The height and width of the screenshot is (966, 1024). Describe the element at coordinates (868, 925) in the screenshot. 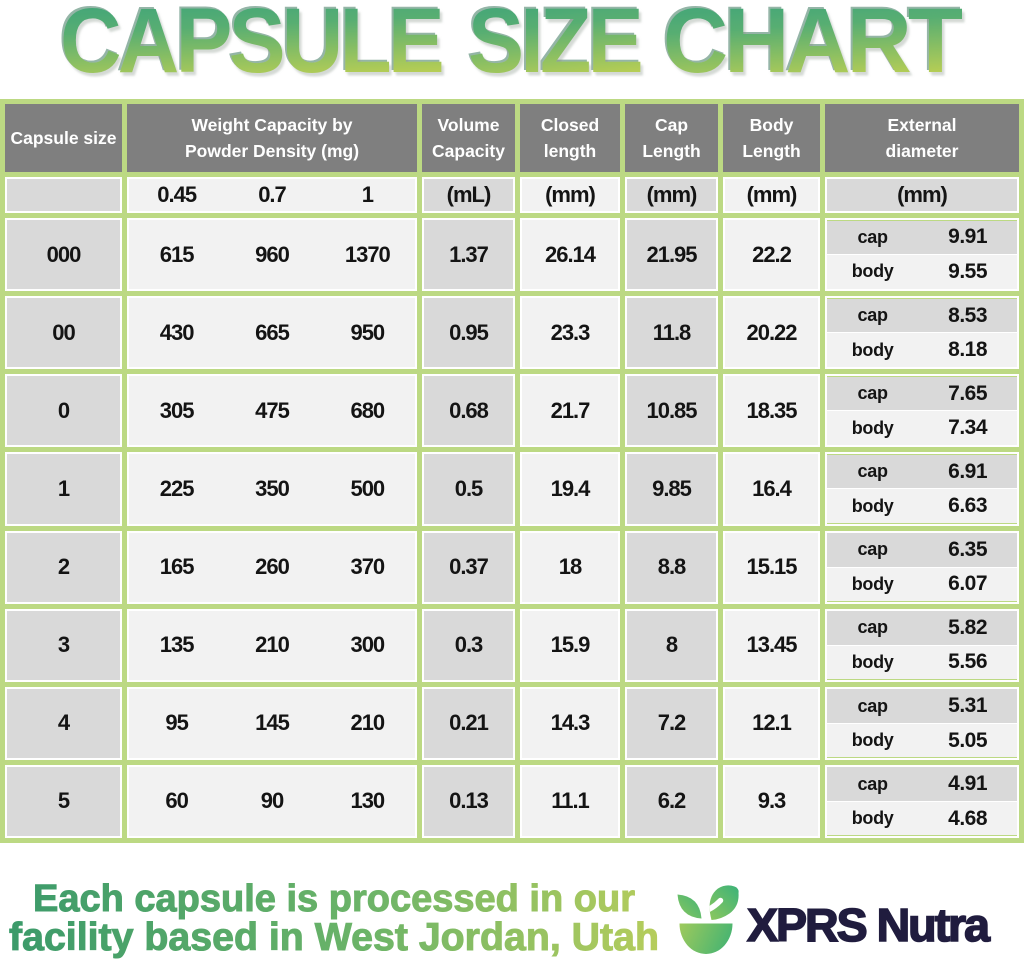

I see `svg-text: XPRS Nutra` at that location.